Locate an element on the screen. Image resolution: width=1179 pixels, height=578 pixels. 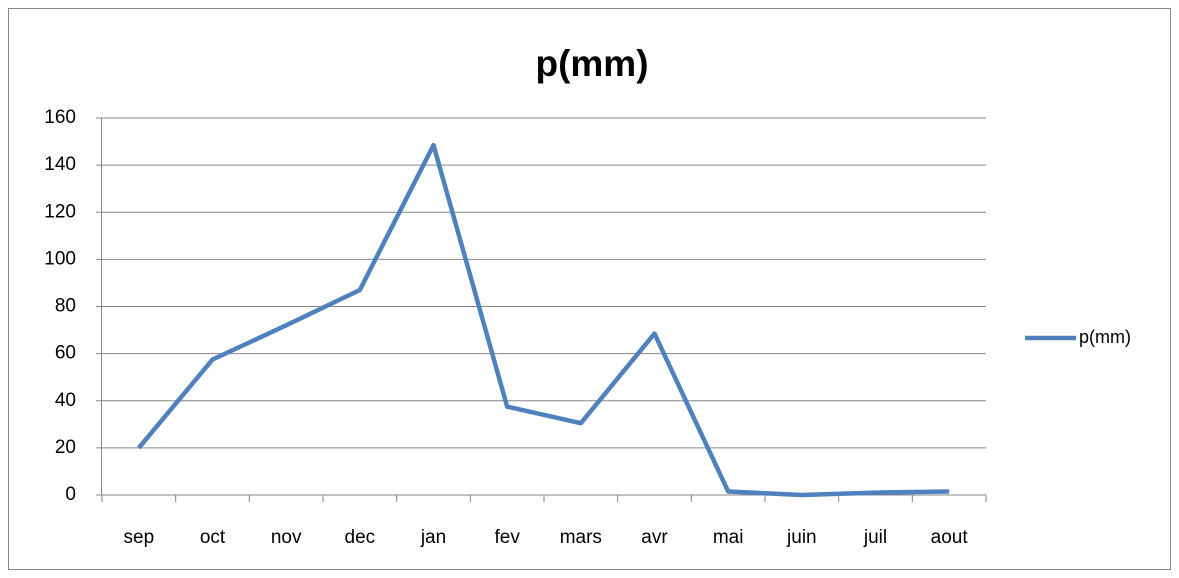
legend-label: p(mm) is located at coordinates (1105, 337).